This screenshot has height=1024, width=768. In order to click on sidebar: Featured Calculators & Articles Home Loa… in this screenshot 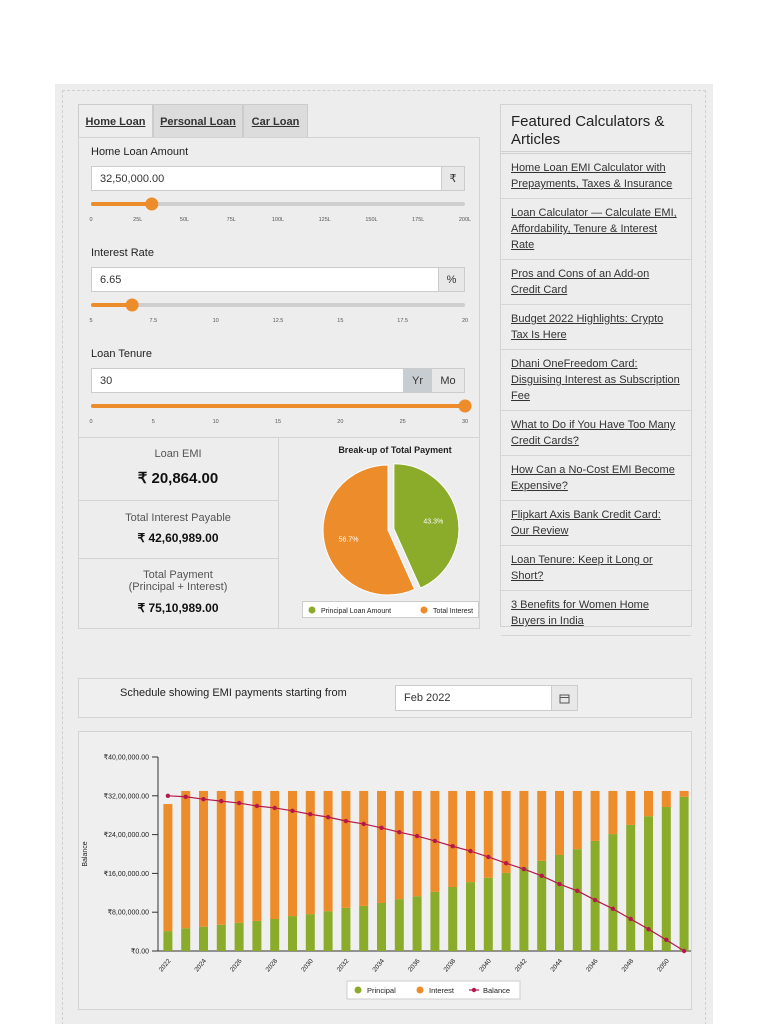, I will do `click(596, 370)`.